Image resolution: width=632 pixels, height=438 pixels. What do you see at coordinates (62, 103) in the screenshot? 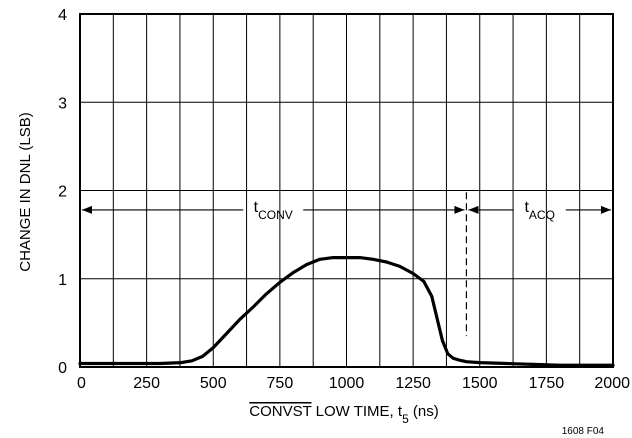
I see `y-tick-label: 3` at bounding box center [62, 103].